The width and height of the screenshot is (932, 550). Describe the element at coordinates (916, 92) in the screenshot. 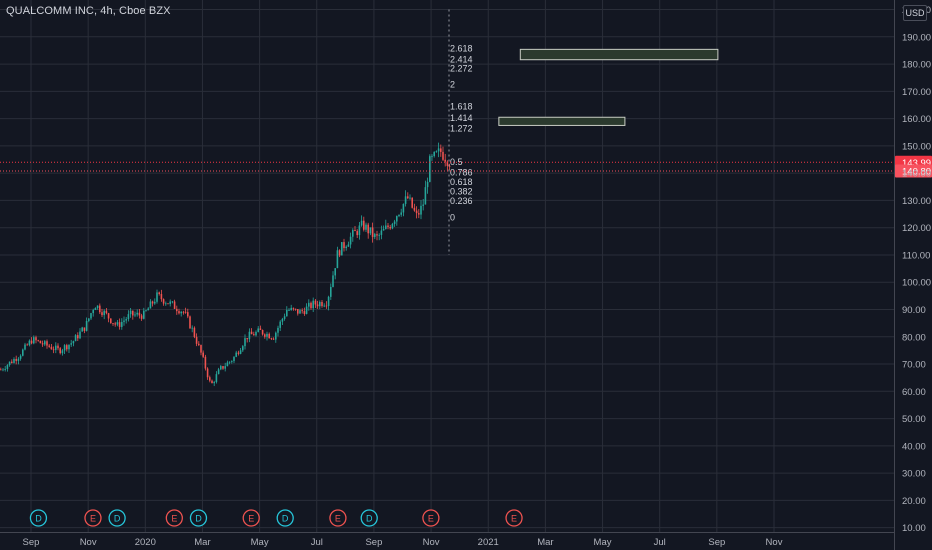

I see `y-tick-label: 170.00` at that location.